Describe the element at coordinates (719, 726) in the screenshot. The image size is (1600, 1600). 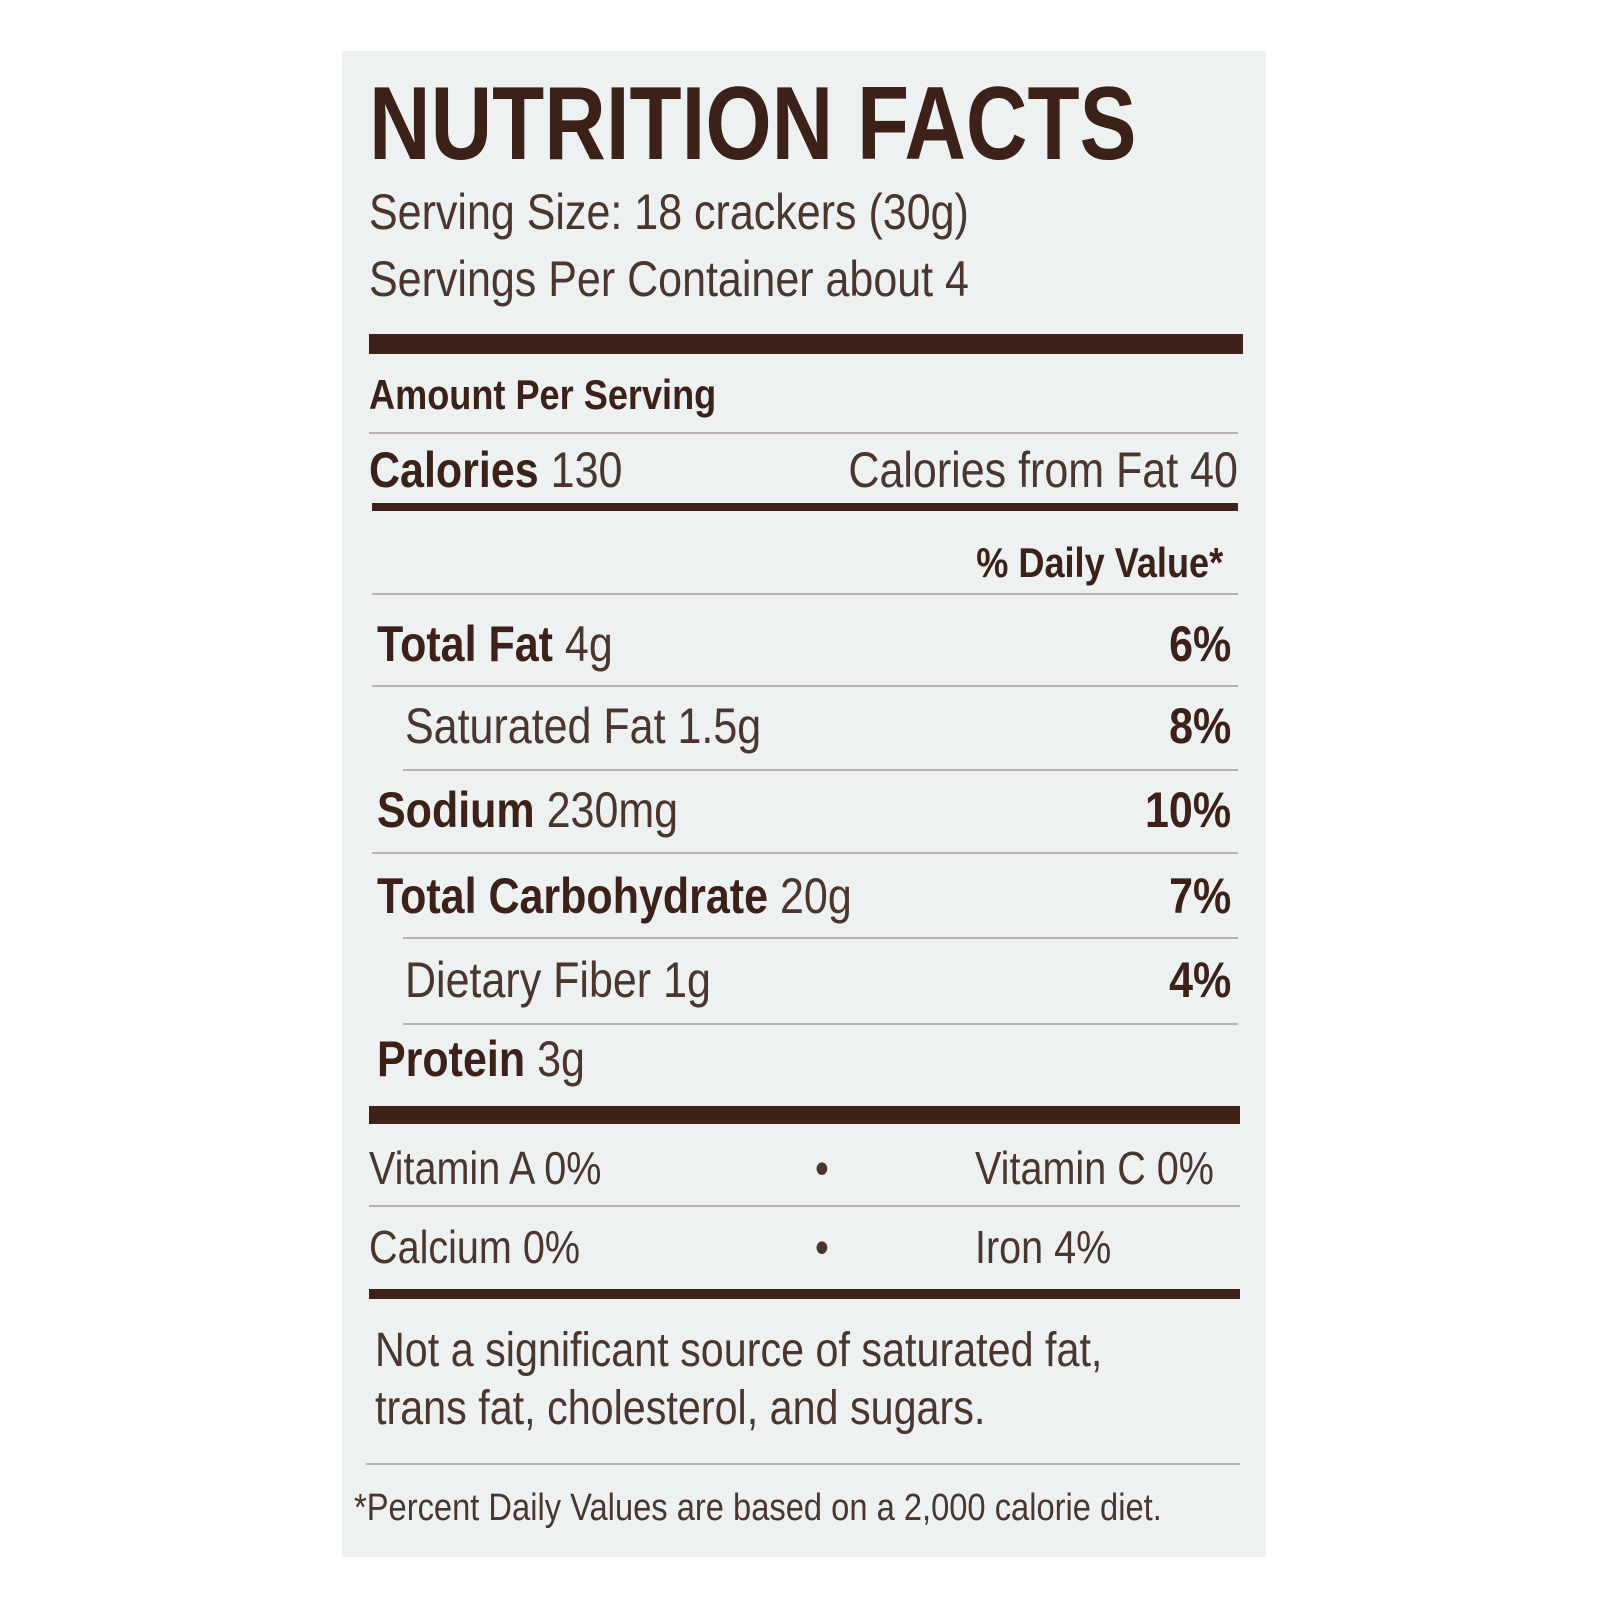
I see `nutrient-amount: 1.5g` at that location.